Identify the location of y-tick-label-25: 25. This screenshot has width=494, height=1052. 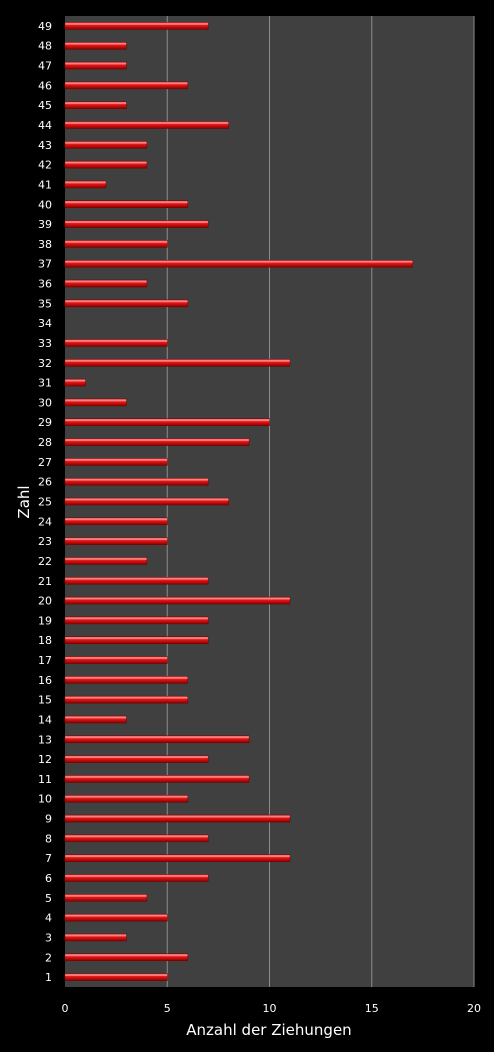
(45, 502).